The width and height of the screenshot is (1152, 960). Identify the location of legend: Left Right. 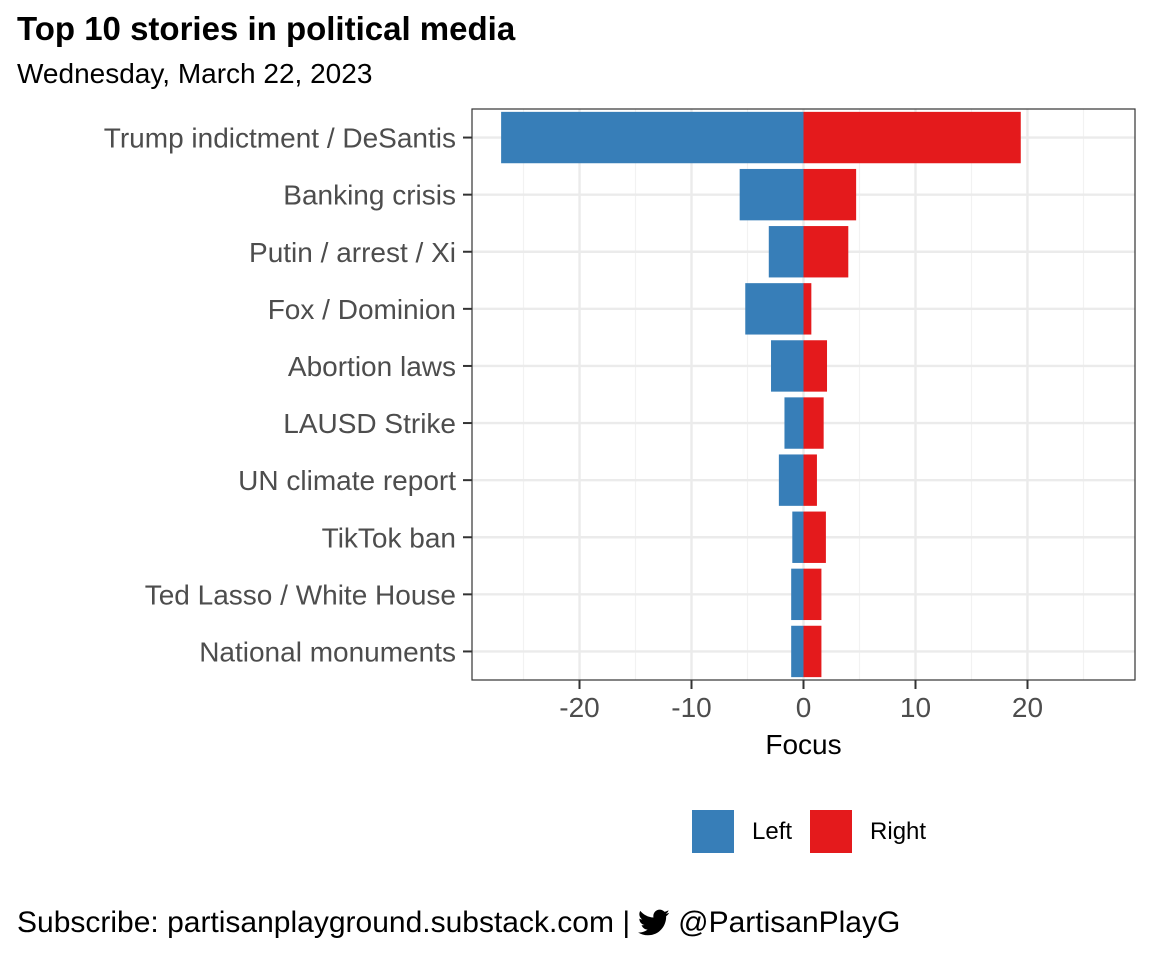
(818, 831).